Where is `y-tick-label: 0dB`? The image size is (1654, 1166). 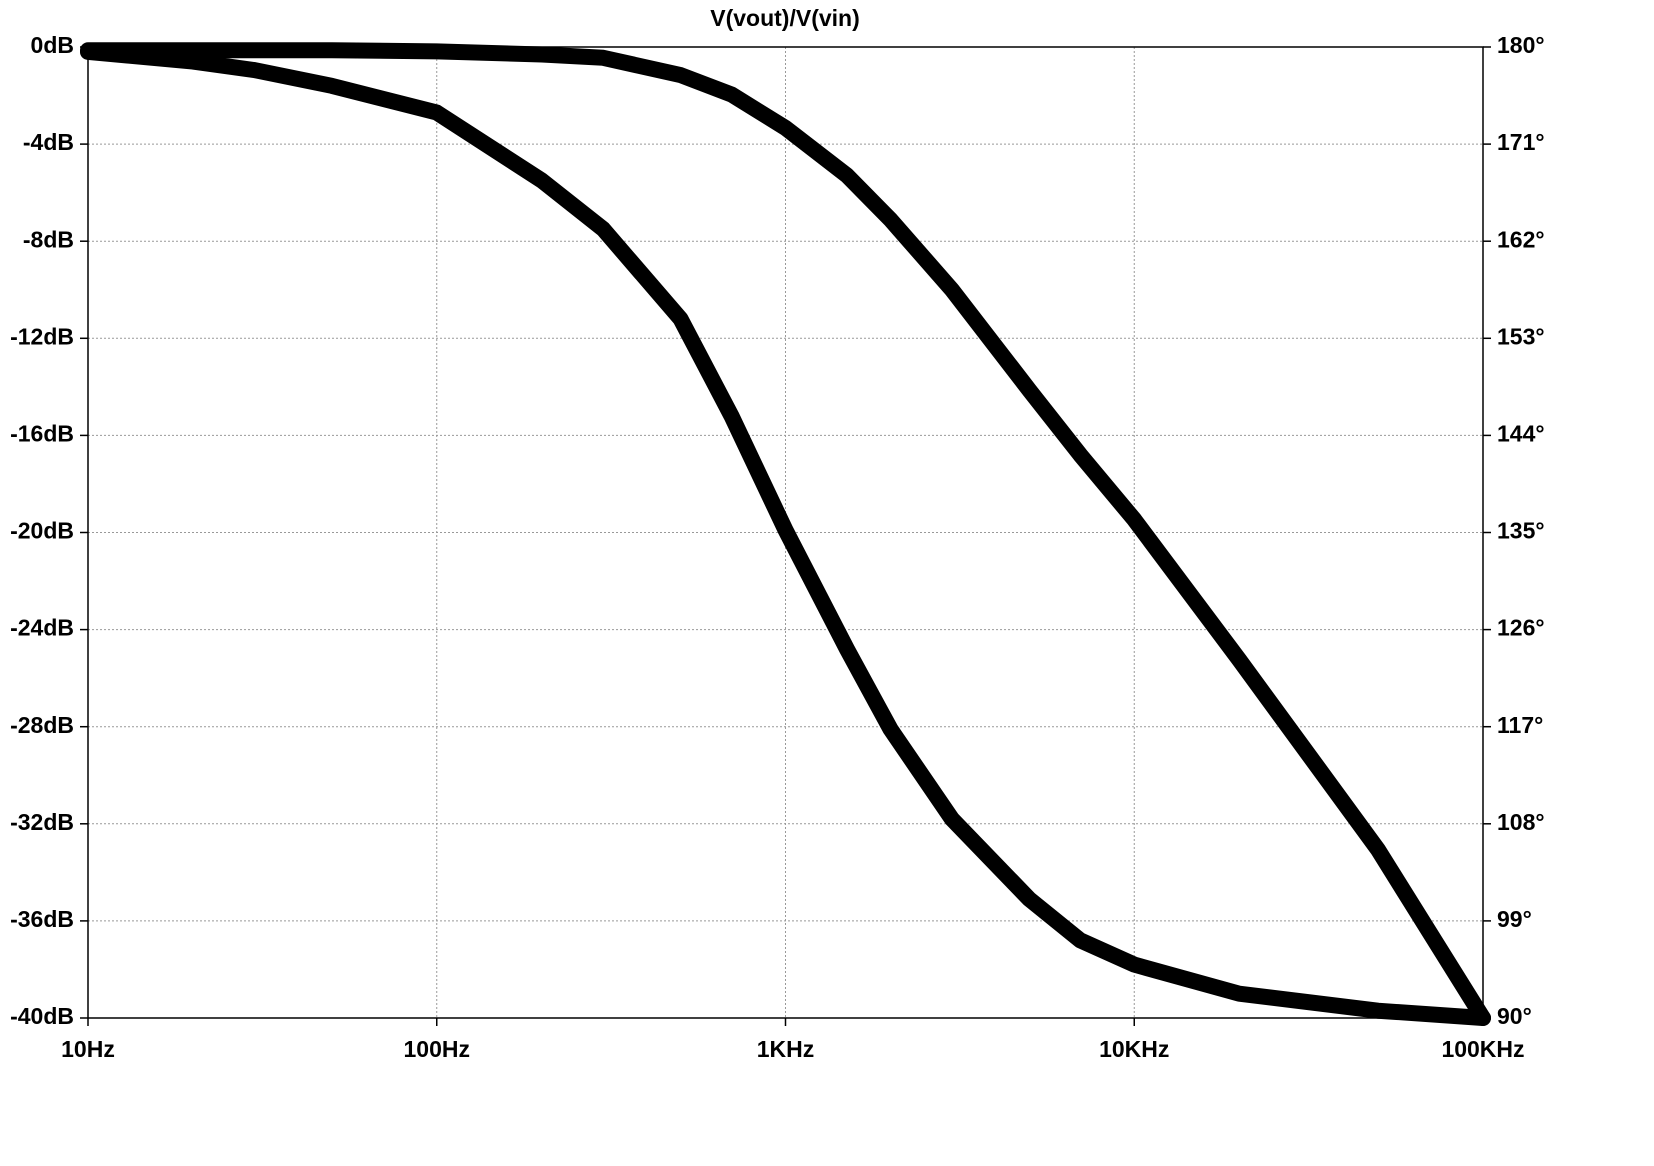 y-tick-label: 0dB is located at coordinates (52, 45).